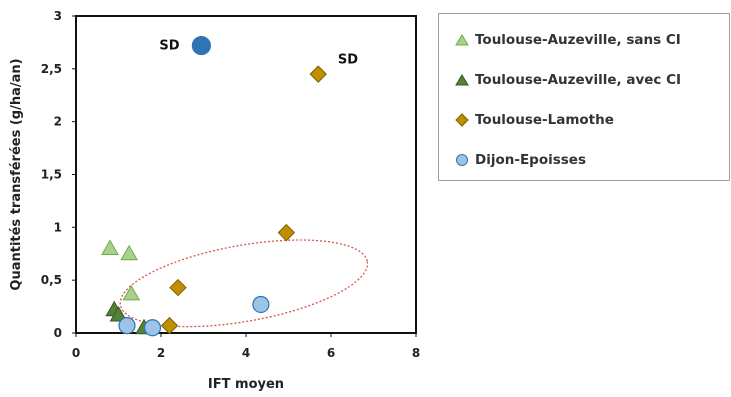 This screenshot has width=731, height=397. What do you see at coordinates (578, 80) in the screenshot?
I see `legend-label-1: Toulouse-Auzeville, avec CI` at bounding box center [578, 80].